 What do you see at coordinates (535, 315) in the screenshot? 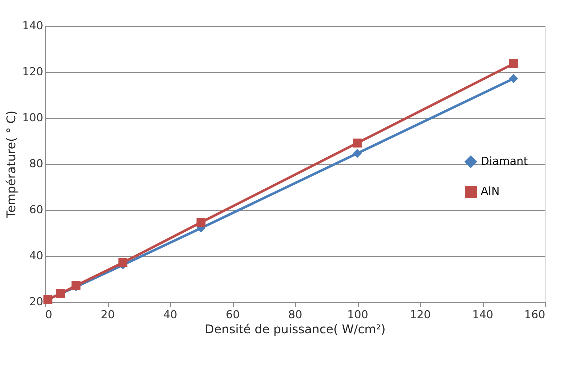
I see `x-tick-label: 160` at bounding box center [535, 315].